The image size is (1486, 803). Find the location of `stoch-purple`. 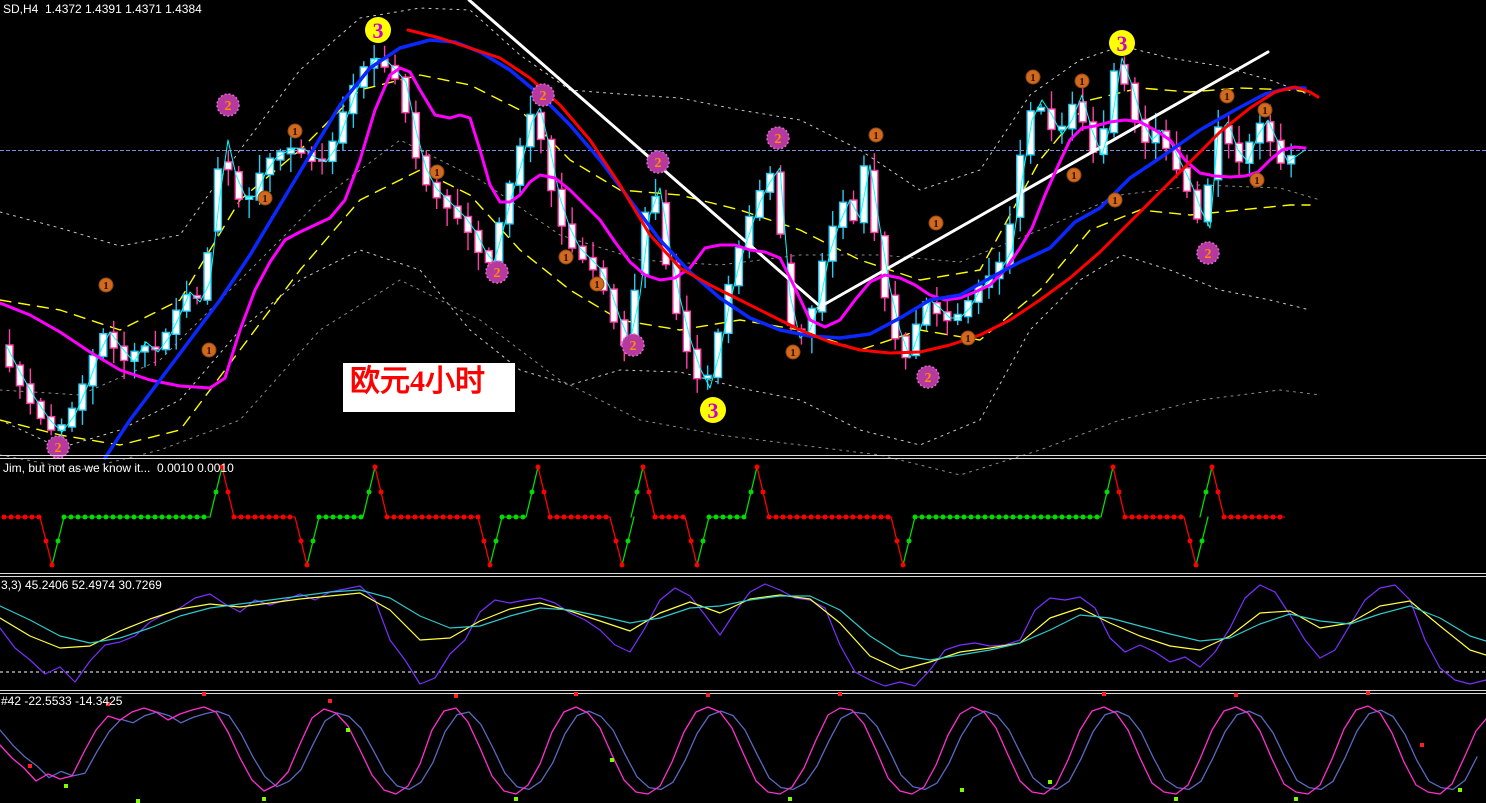

stoch-purple is located at coordinates (743, 635).